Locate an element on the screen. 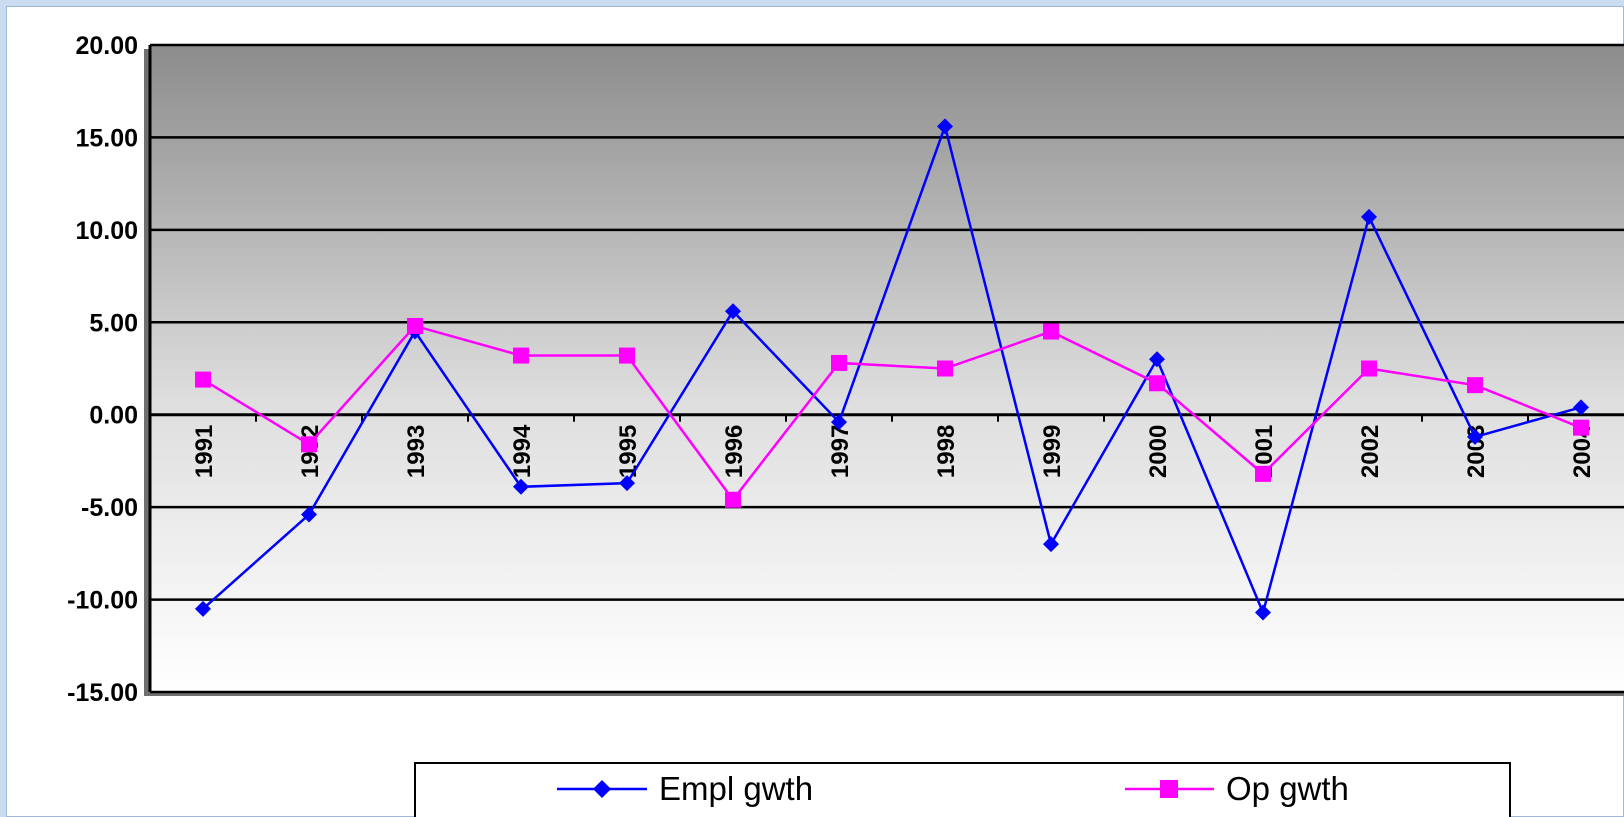 This screenshot has height=817, width=1624. legend-box is located at coordinates (962, 789).